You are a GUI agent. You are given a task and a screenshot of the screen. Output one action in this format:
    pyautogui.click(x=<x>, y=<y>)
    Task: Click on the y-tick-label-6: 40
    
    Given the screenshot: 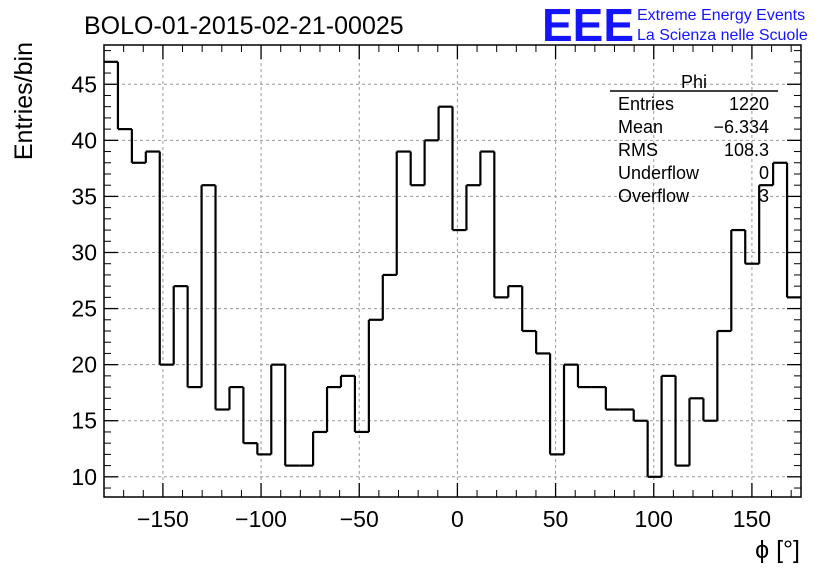 What is the action you would take?
    pyautogui.click(x=84, y=140)
    